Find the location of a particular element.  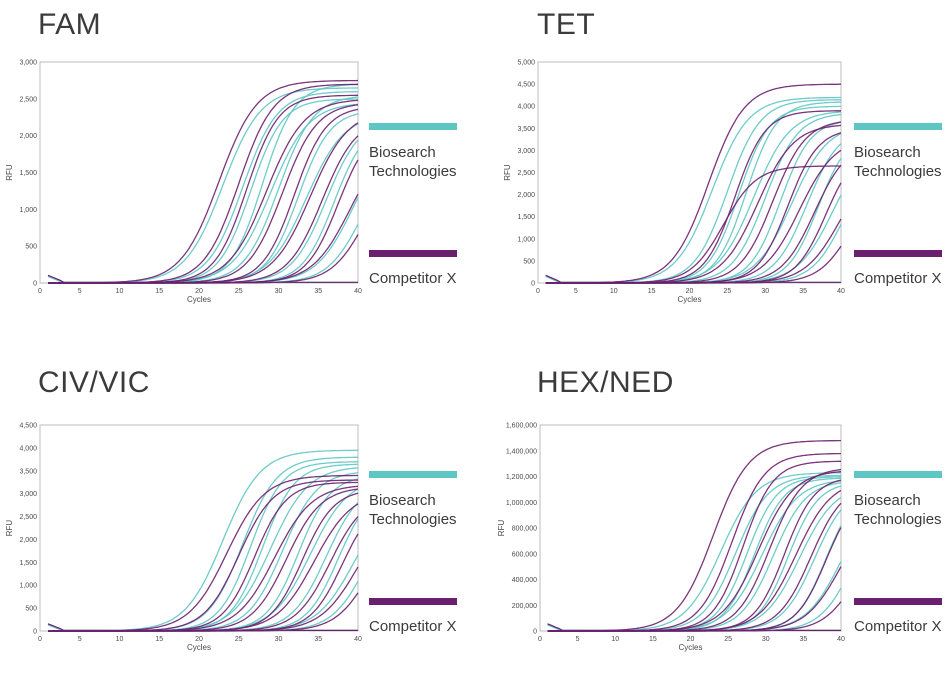

y-tick-label: 4,500 is located at coordinates (28, 426).